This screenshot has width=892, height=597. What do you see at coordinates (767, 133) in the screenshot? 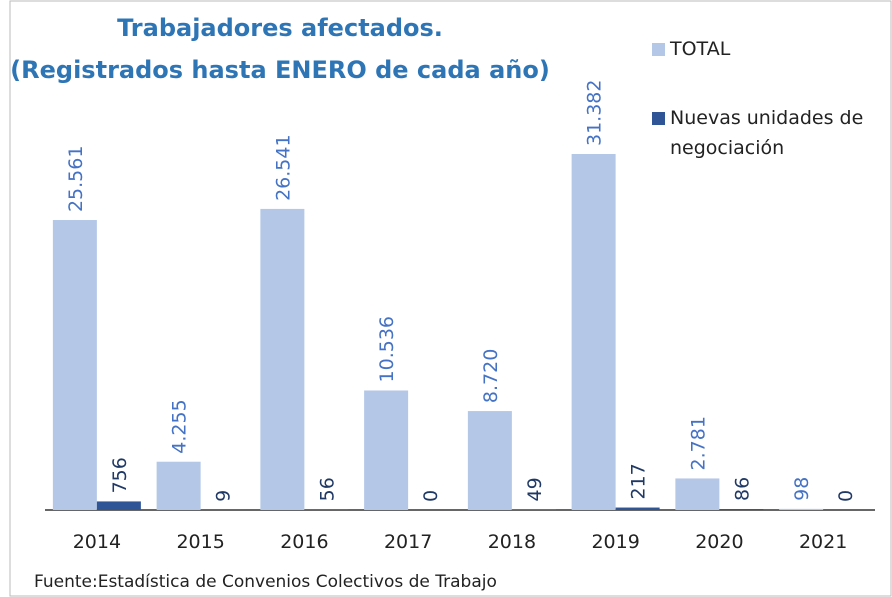
I see `legend-label: Nuevas unidades de negociación` at bounding box center [767, 133].